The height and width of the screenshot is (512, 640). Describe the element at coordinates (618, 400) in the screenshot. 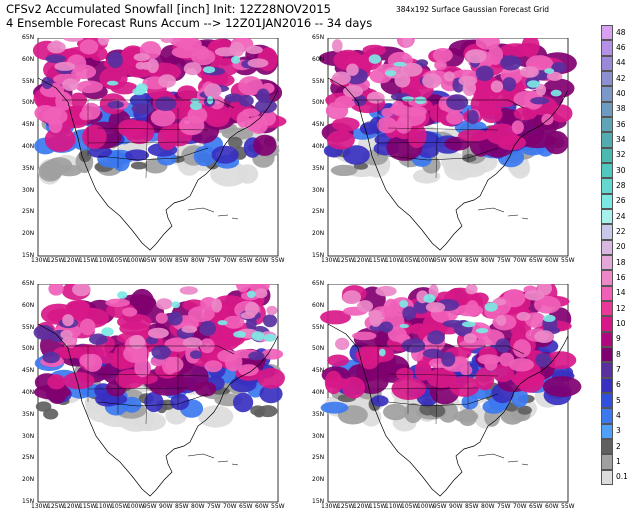

I see `colorbar-label: 5` at that location.